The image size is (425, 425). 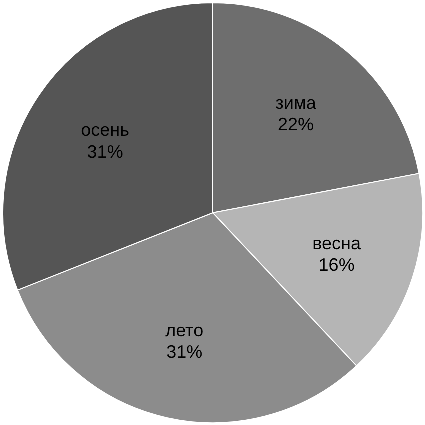 I want to click on slice-label: осень, so click(x=105, y=130).